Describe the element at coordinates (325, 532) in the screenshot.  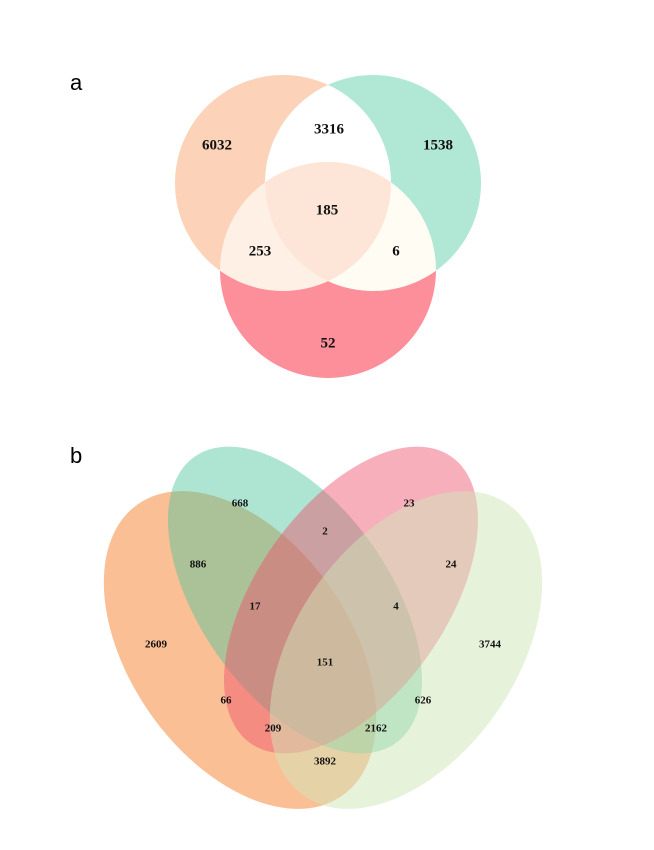
I see `region-count: 2` at that location.